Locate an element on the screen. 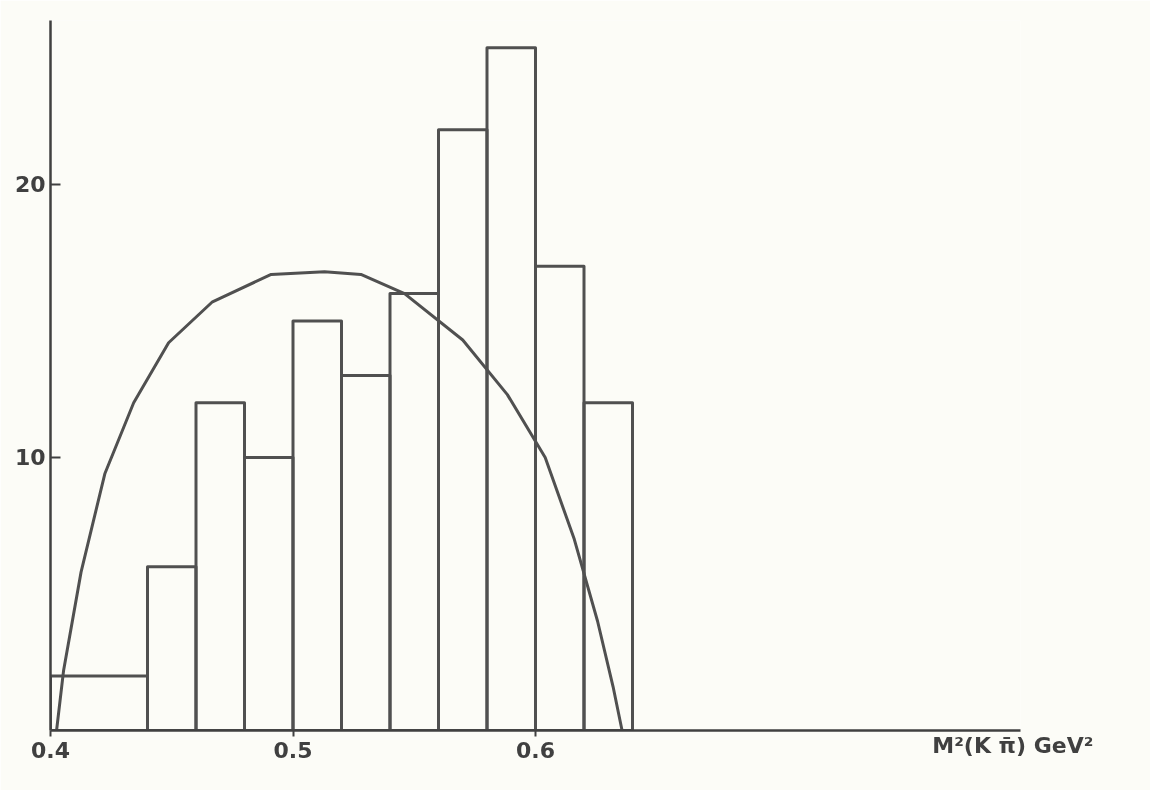 This screenshot has height=801, width=1166. x-tick-label: 0.5 is located at coordinates (293, 750).